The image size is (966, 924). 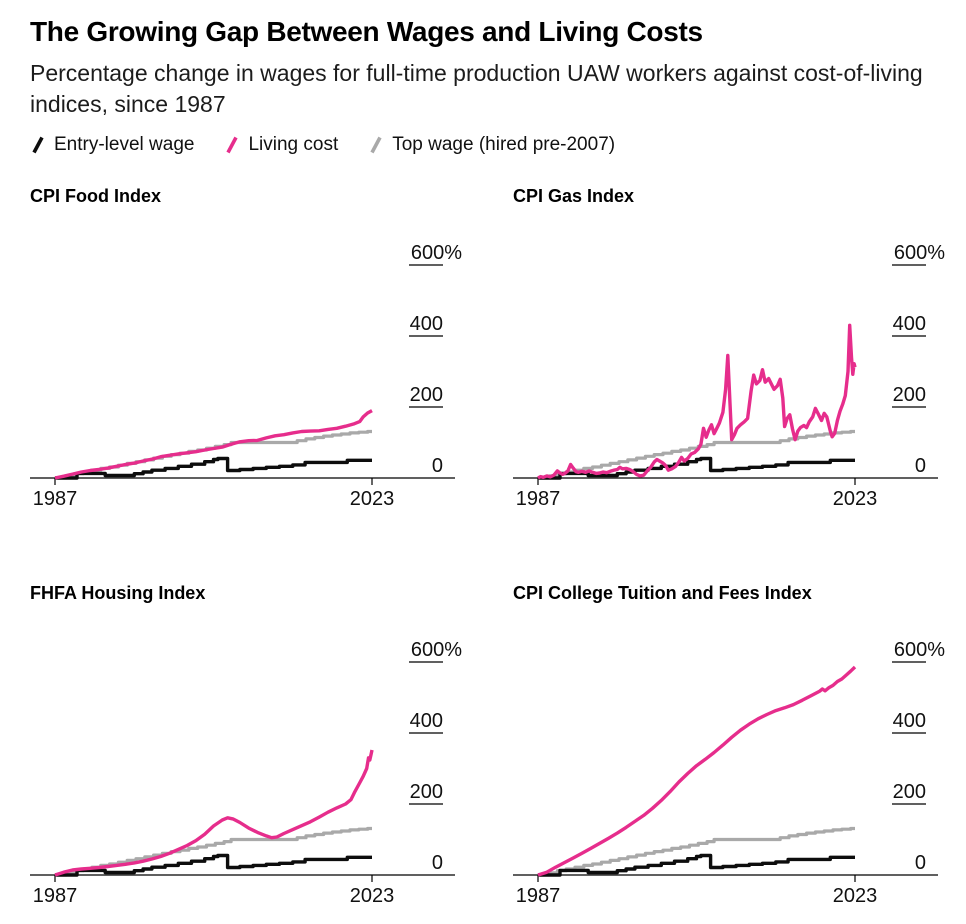 I want to click on legend-label: Entry-level wage, so click(x=124, y=145).